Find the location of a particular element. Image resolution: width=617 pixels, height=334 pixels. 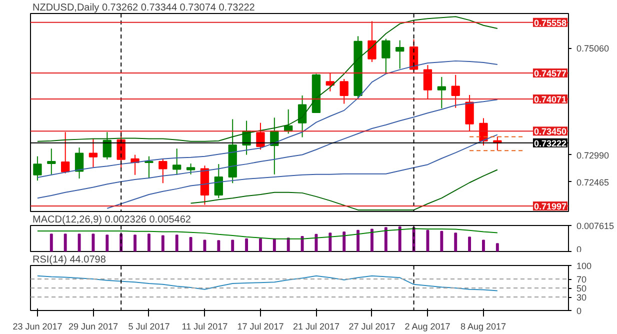

x-tick-label: 21 Jul 2017 is located at coordinates (316, 327).